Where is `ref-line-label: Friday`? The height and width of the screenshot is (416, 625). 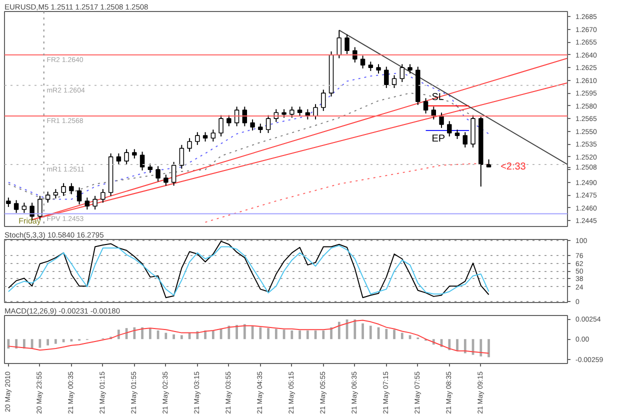 ref-line-label: Friday is located at coordinates (29, 221).